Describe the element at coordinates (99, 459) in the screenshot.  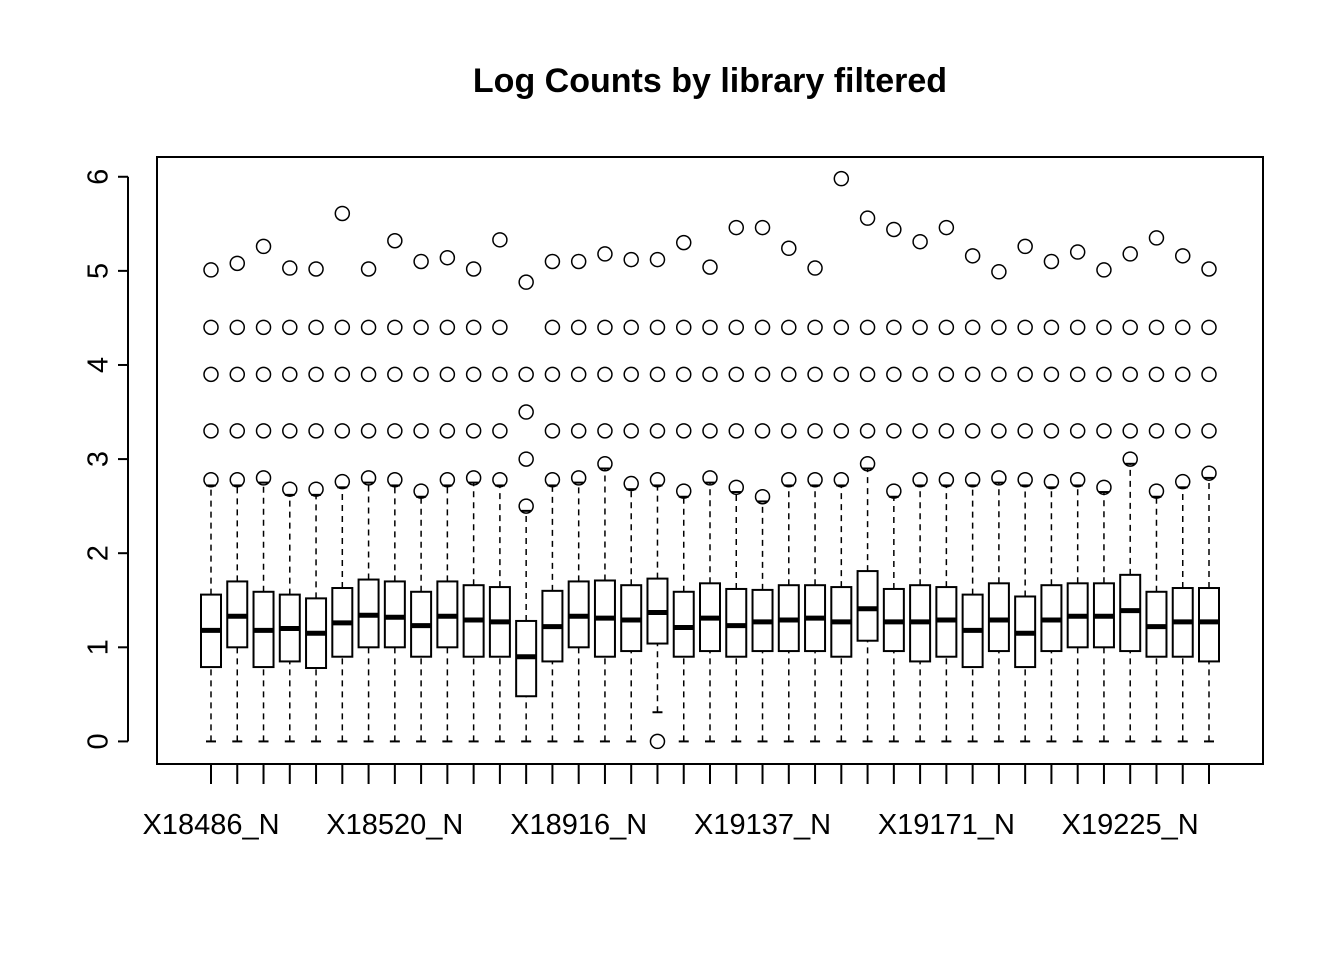
I see `y-tick-label: 3` at that location.